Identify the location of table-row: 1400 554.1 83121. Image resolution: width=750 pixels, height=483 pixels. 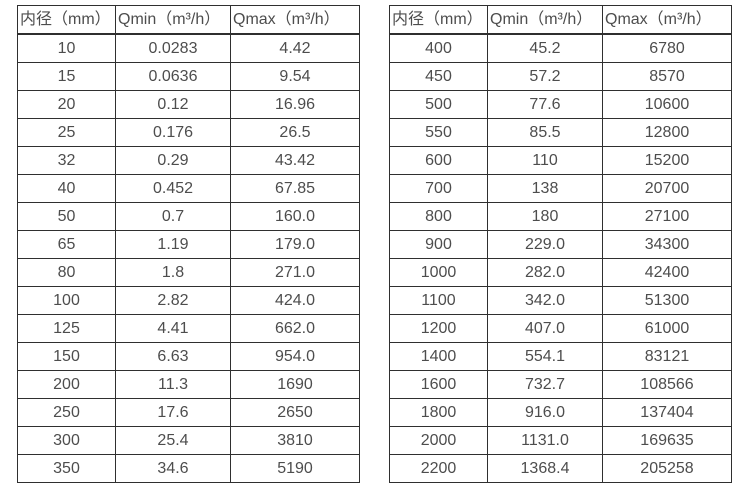
(560, 356).